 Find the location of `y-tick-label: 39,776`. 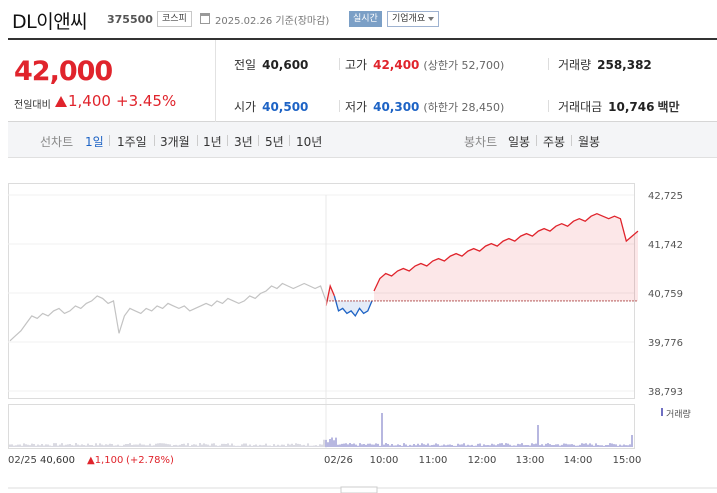

y-tick-label: 39,776 is located at coordinates (665, 343).